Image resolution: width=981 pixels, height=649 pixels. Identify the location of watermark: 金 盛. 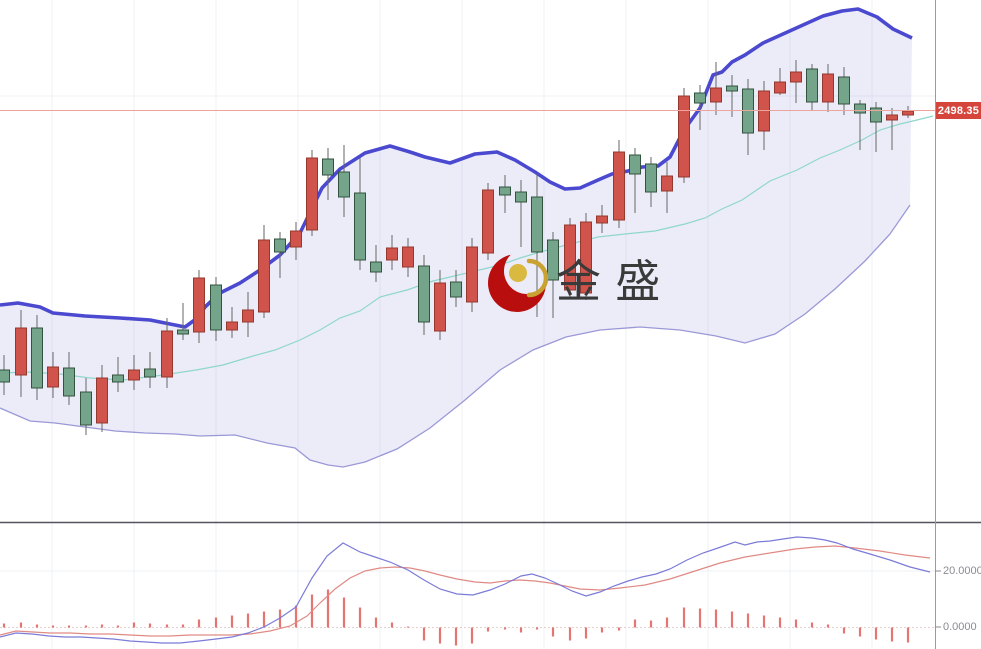
(572, 281).